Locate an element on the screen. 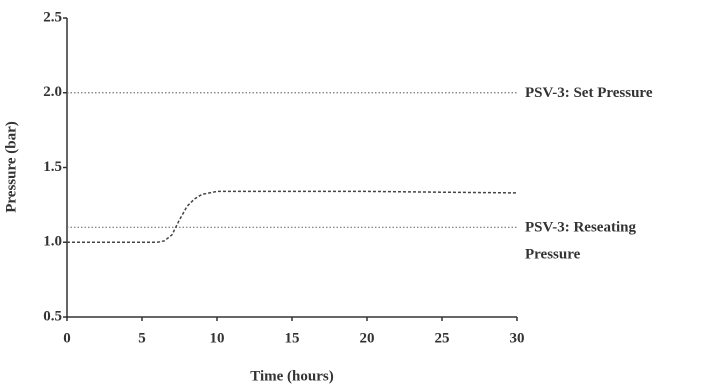  x-tick-label: 20 is located at coordinates (367, 338).